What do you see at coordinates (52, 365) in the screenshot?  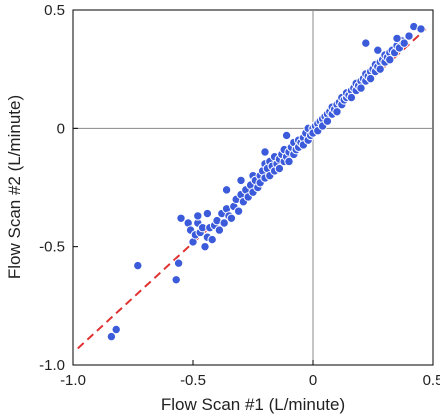 I see `y-tick-label: -1.0` at bounding box center [52, 365].